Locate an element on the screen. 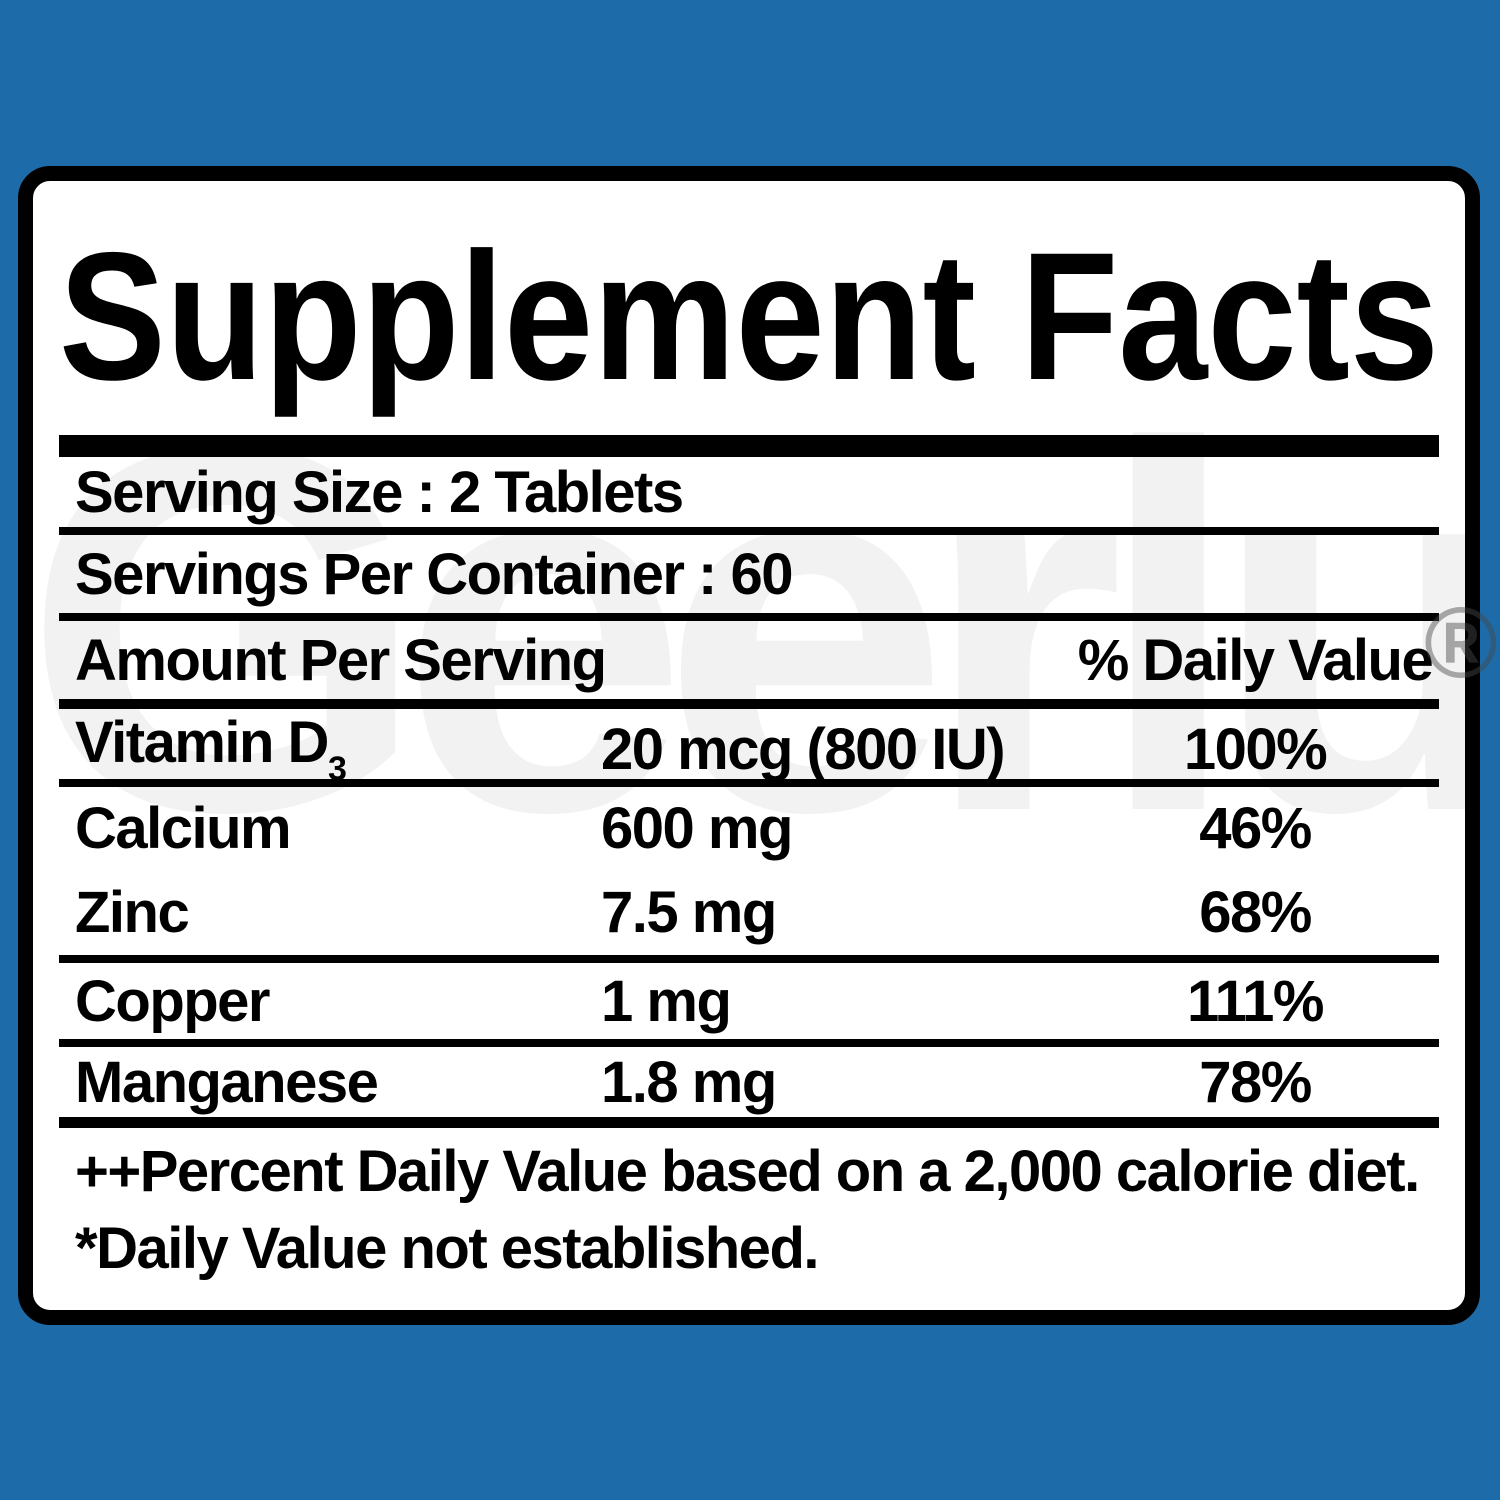  nutrient-amount: 1.8 mg is located at coordinates (689, 1082).